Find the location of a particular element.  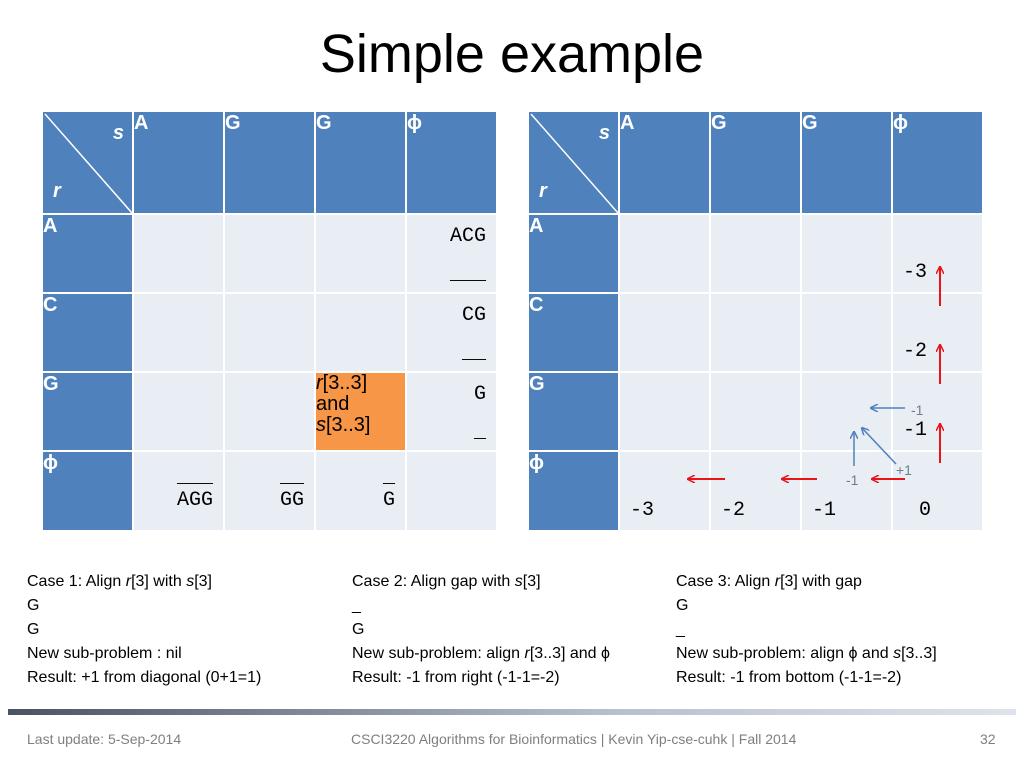

case-3-result: Result: -1 from bottom (-1-1=-2) is located at coordinates (789, 677).